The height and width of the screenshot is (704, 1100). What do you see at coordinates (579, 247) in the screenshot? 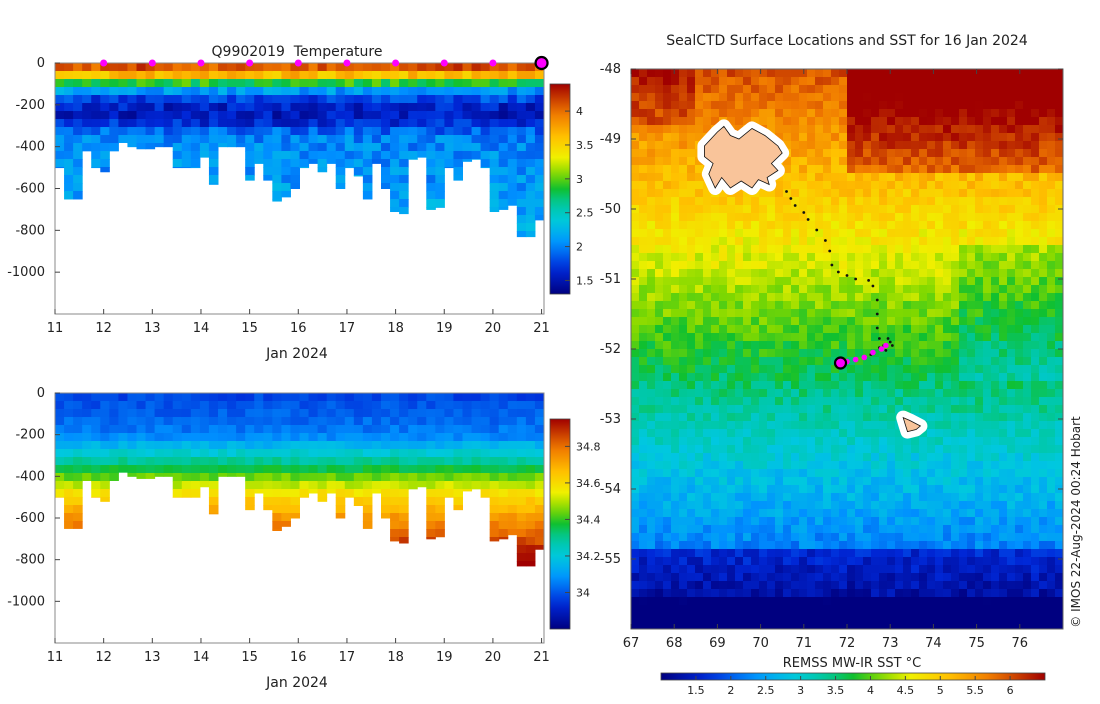
I see `colorbar-tick-label: 2` at bounding box center [579, 247].